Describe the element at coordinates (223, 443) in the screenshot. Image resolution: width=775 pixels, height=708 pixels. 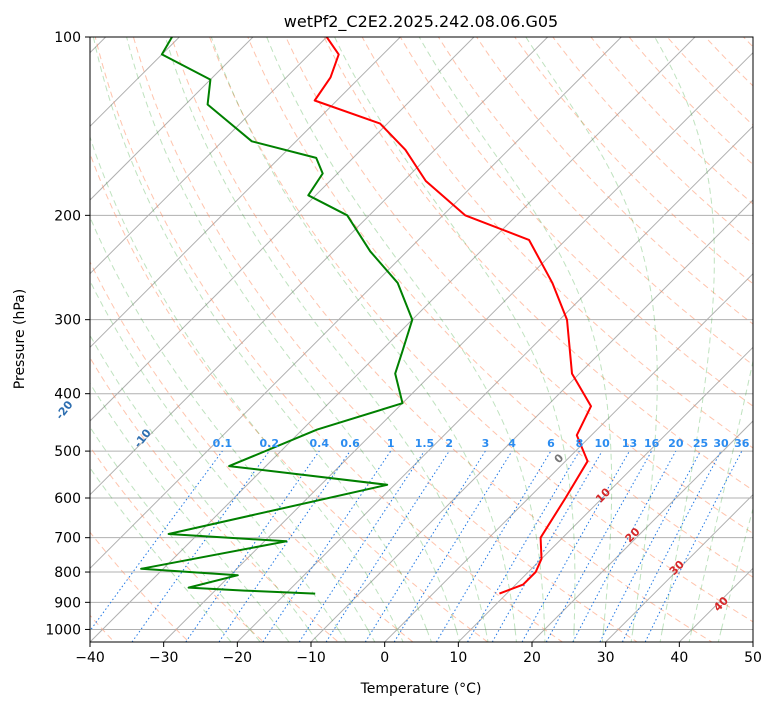
I see `mixing-ratio-label: 0.1` at that location.